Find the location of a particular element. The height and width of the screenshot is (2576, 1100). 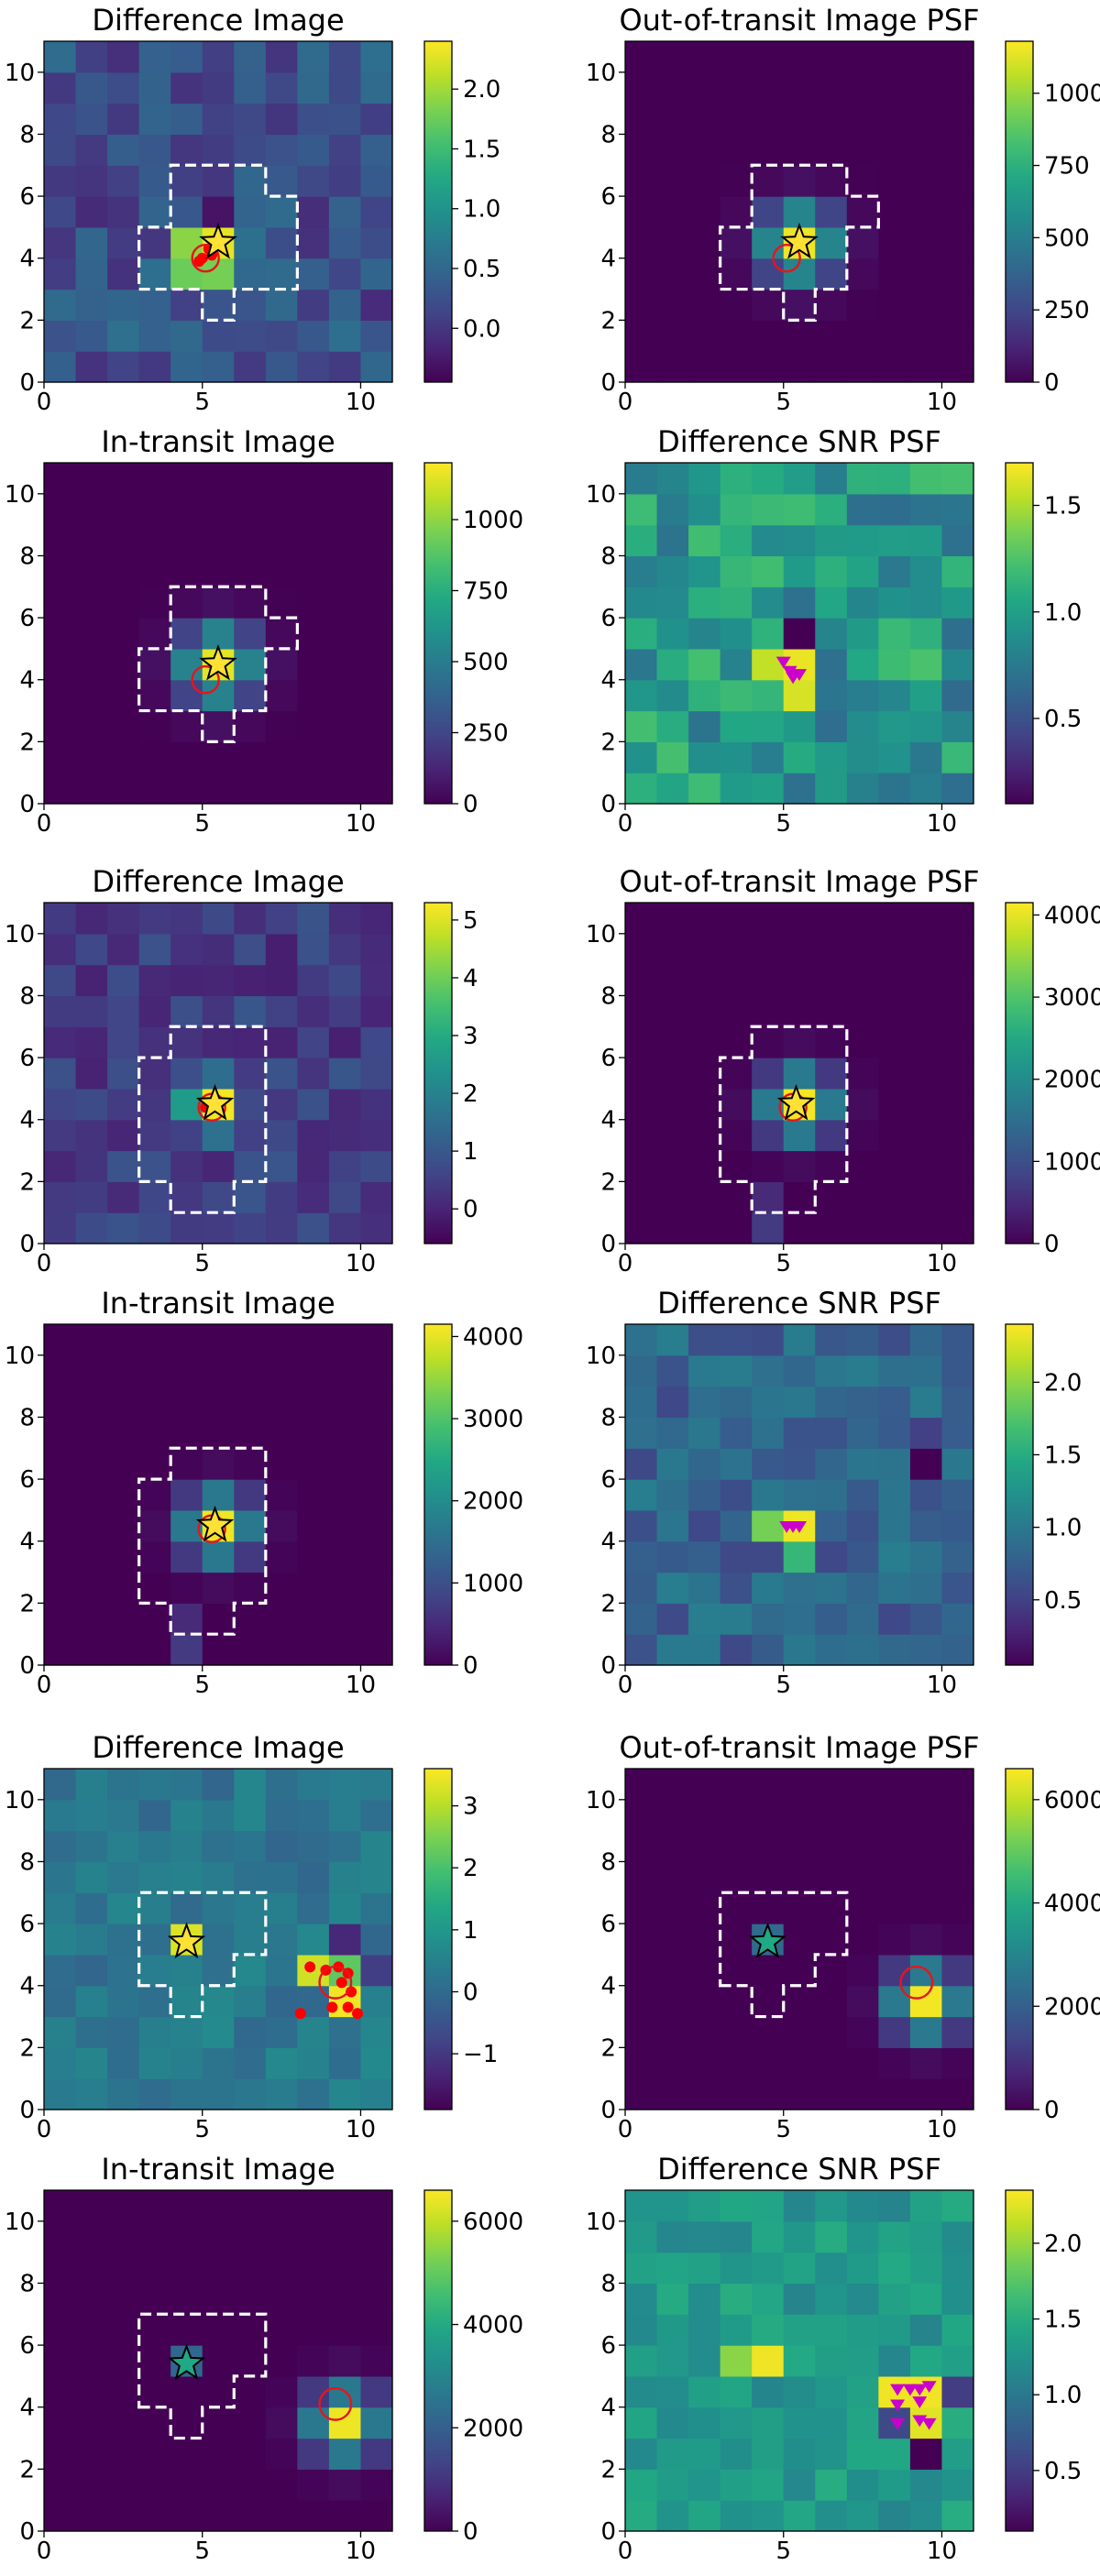

y-tick-label: 10 is located at coordinates (20, 934).